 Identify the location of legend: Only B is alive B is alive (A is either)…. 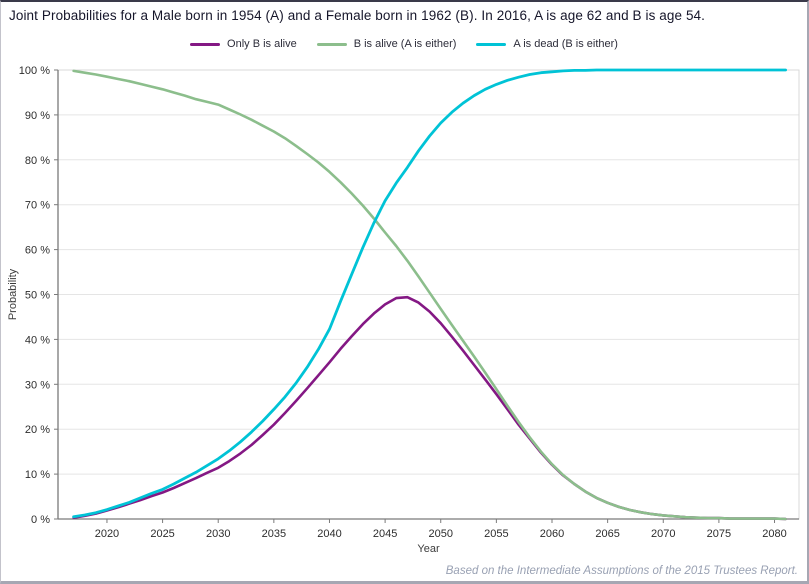
(404, 44).